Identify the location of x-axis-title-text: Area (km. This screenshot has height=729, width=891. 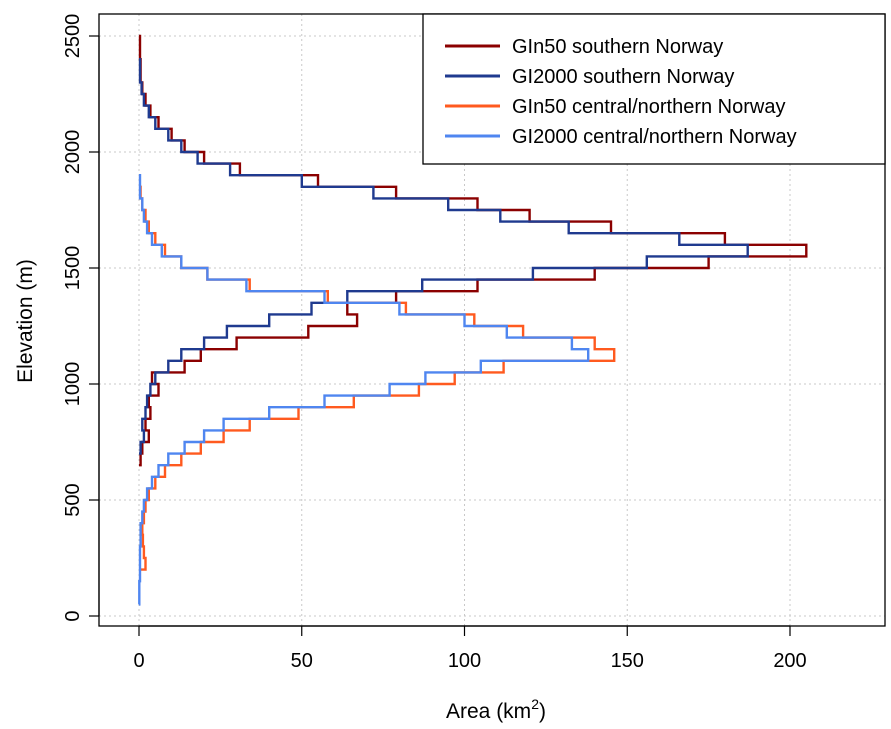
(488, 711).